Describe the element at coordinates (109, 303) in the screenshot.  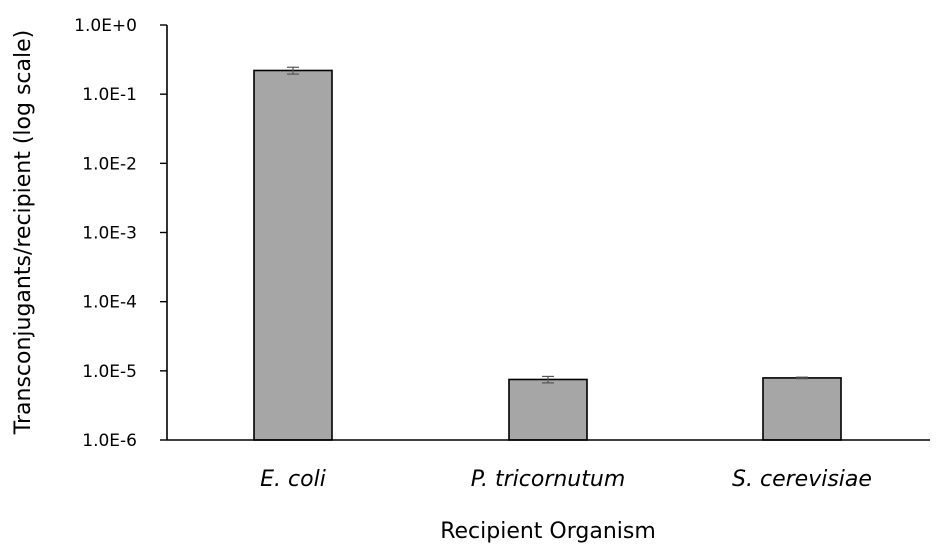
I see `y-tick-label: 1.0E-4` at that location.